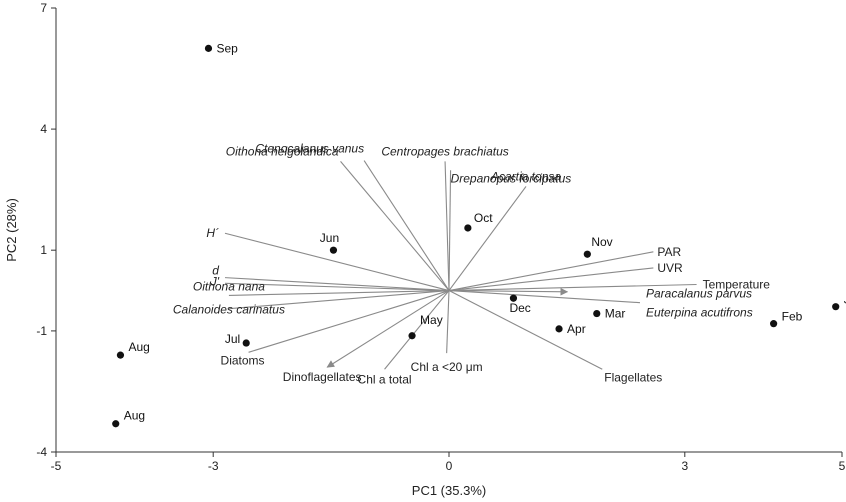  What do you see at coordinates (576, 329) in the screenshot?
I see `point-label: Apr` at bounding box center [576, 329].